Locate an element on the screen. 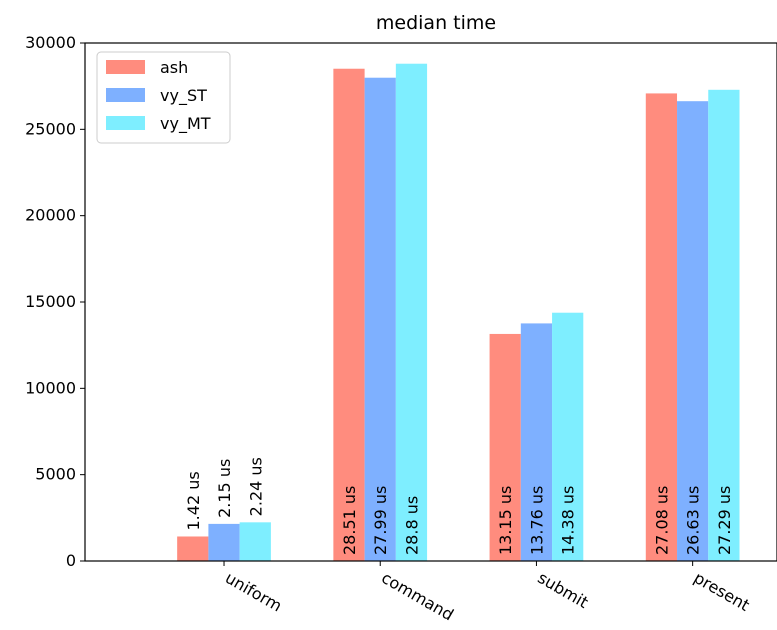  bar-value-label: 2.24 us is located at coordinates (255, 486).